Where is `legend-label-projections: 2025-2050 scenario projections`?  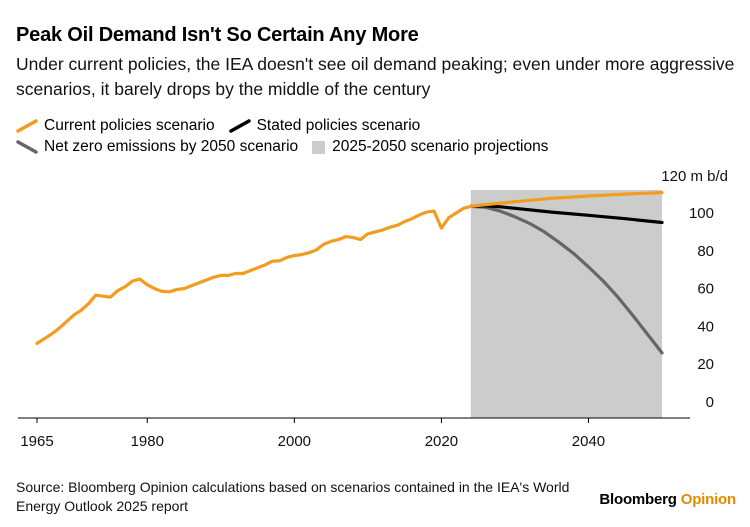 legend-label-projections: 2025-2050 scenario projections is located at coordinates (440, 146).